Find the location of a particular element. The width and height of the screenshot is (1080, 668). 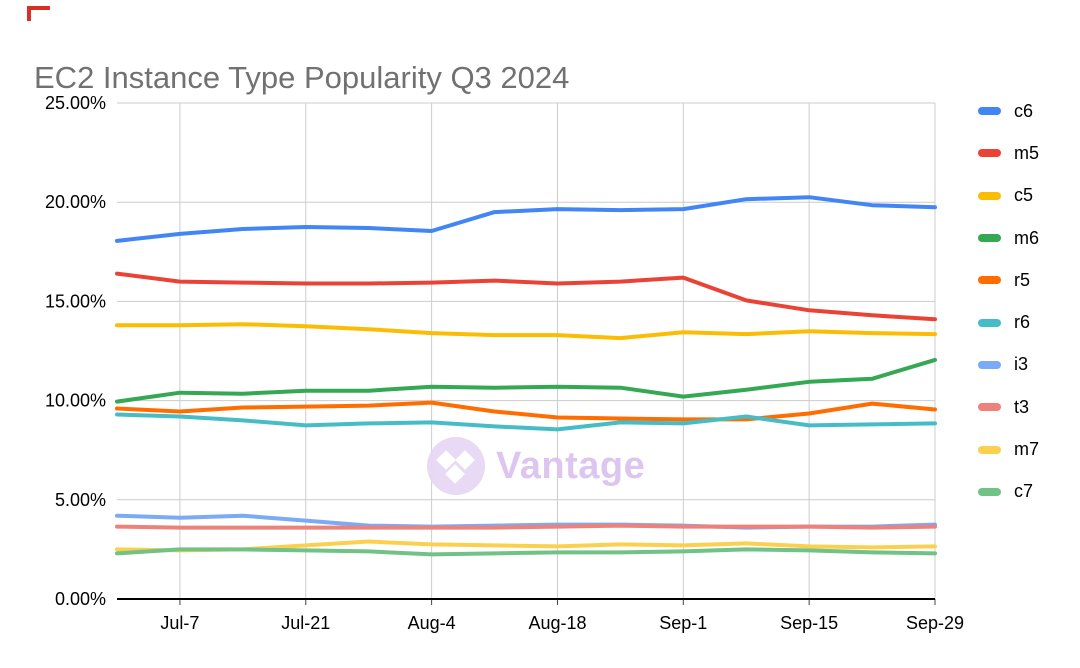

legend-item-r6: r6 is located at coordinates (1028, 322).